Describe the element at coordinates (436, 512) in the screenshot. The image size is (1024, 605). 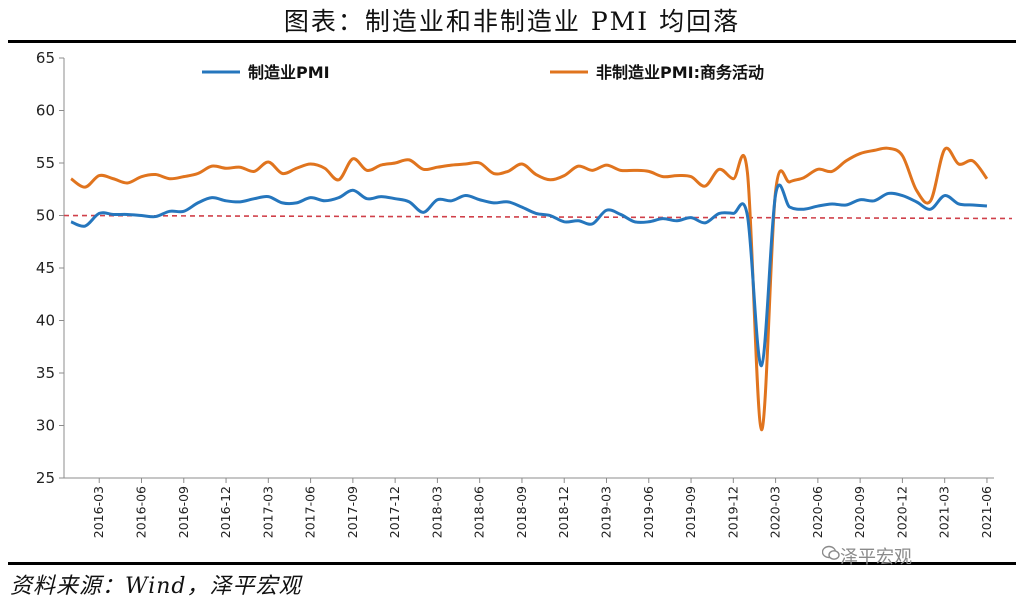
I see `x-tick-label: 2018-03` at that location.